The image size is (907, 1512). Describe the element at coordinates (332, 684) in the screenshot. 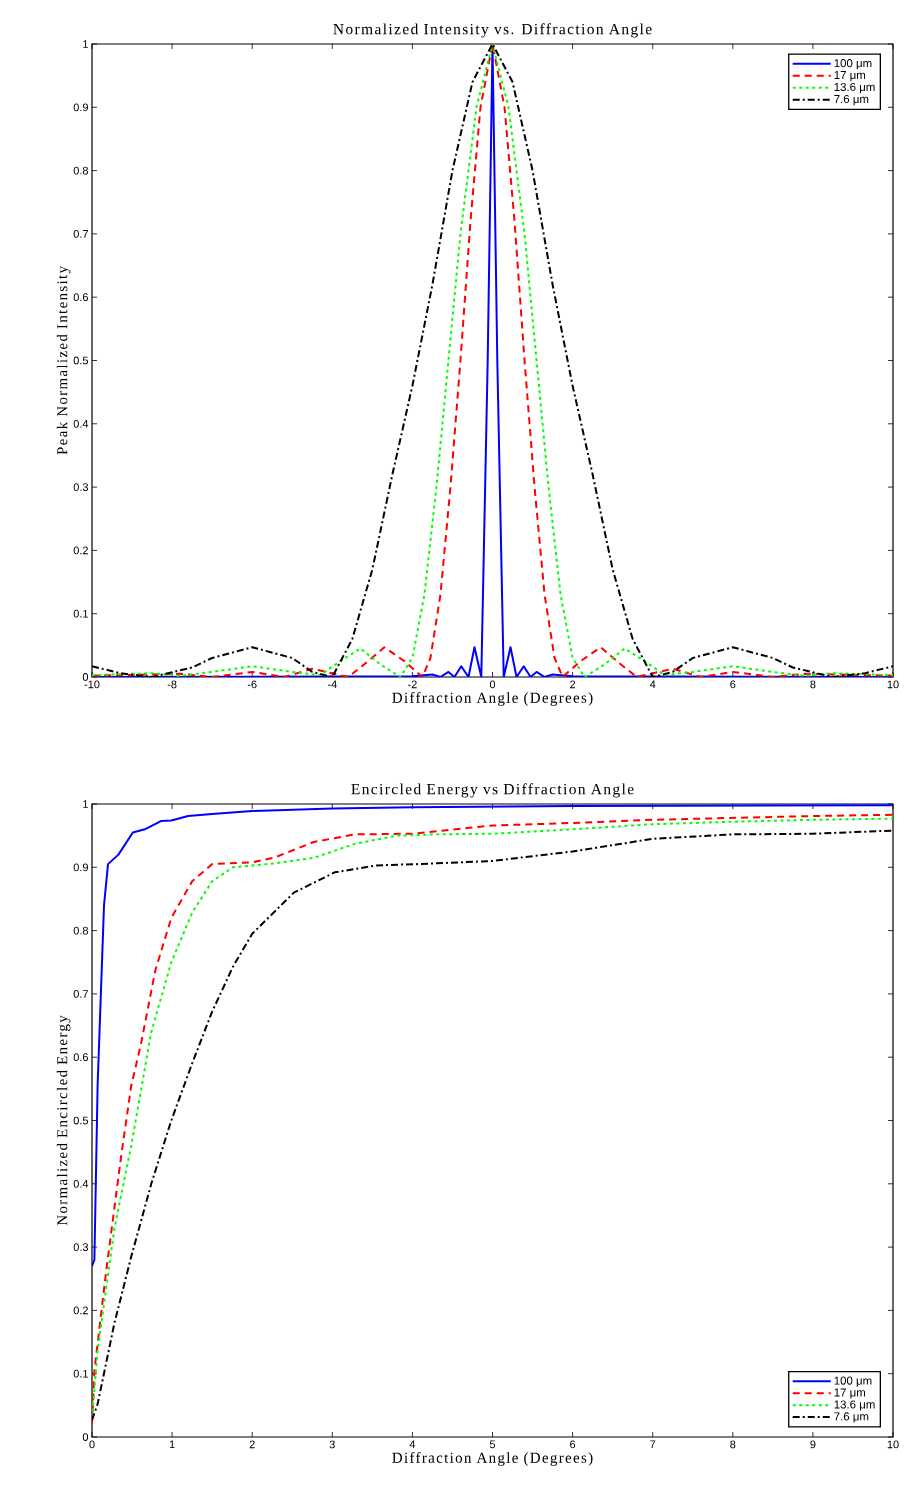

I see `x-tick-label: -4` at that location.